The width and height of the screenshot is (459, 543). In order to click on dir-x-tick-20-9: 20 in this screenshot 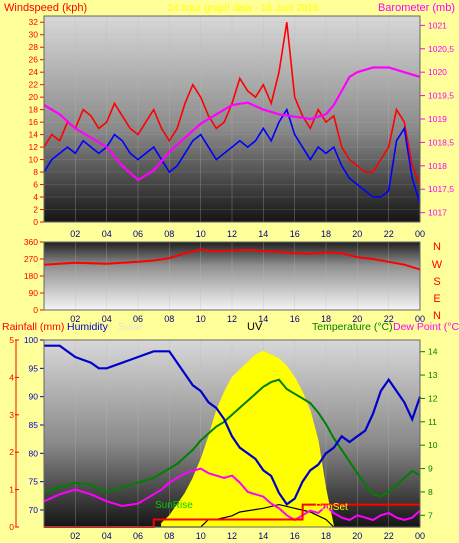, I will do `click(357, 319)`.